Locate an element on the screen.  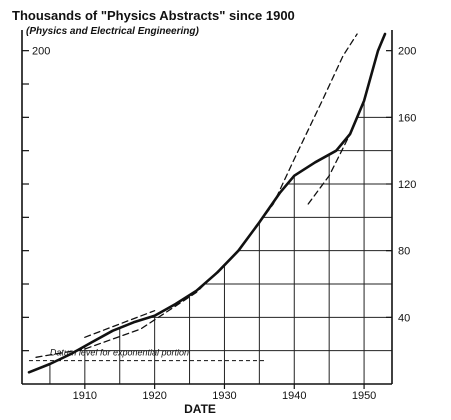
y-tick-label: 80 is located at coordinates (404, 252).